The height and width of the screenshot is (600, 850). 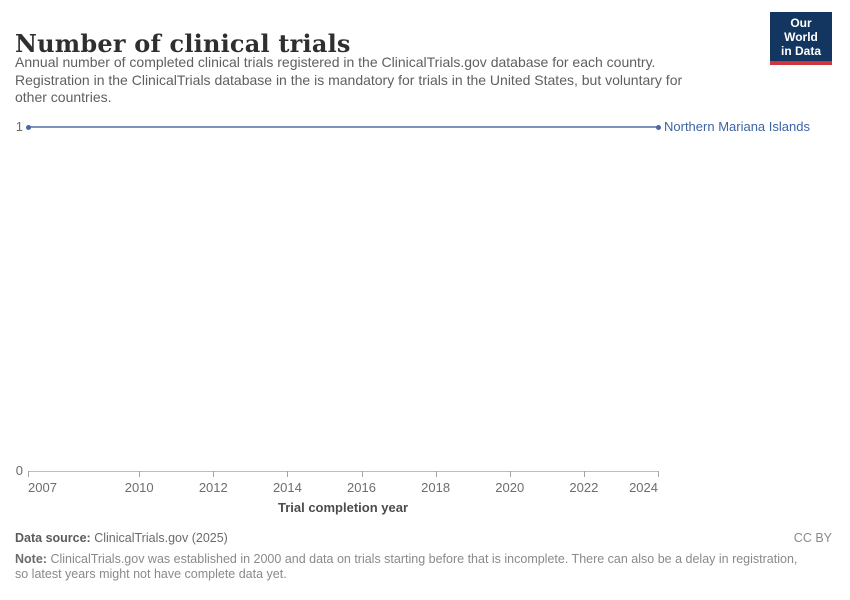 I want to click on x-tick-label: 2020, so click(x=510, y=487).